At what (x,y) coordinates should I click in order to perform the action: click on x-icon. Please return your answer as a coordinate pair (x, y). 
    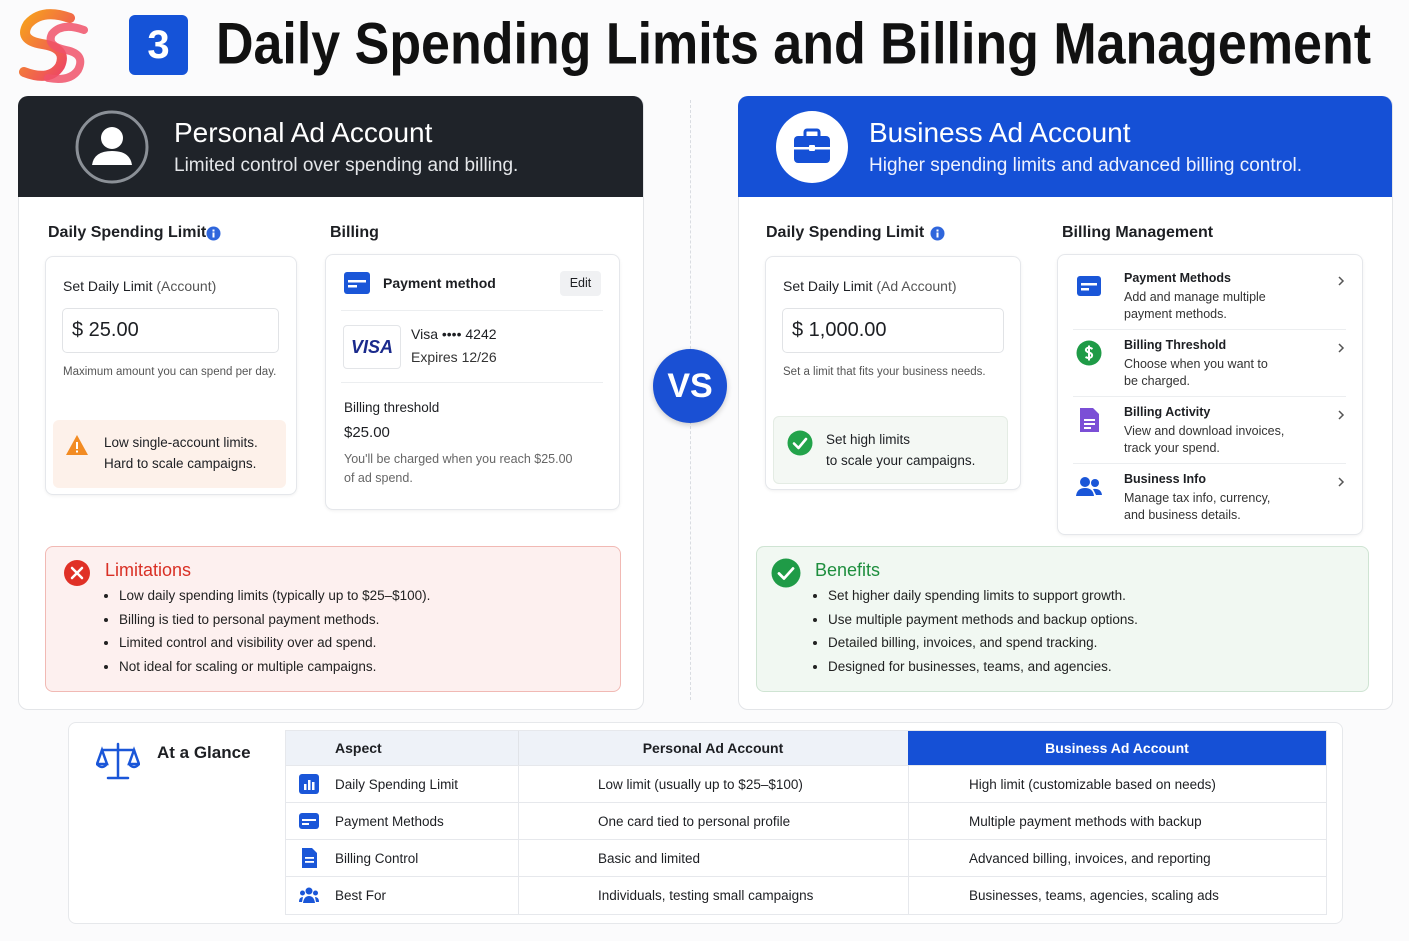
    Looking at the image, I should click on (77, 573).